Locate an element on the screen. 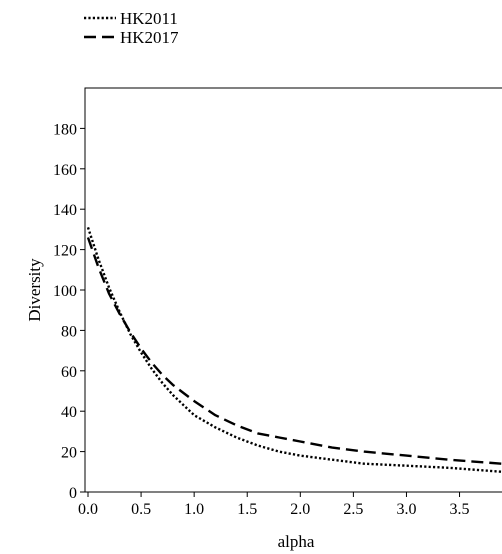 The image size is (502, 554). y-tick-label: 60 is located at coordinates (69, 372).